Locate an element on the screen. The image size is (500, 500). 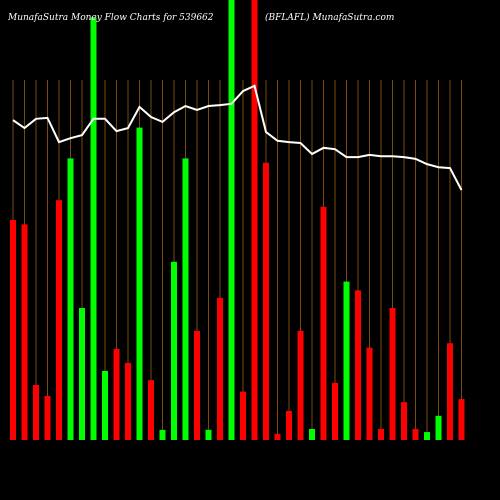
chart-title: MunafaSutra Money Flow Charts for 539662 is located at coordinates (110, 18).